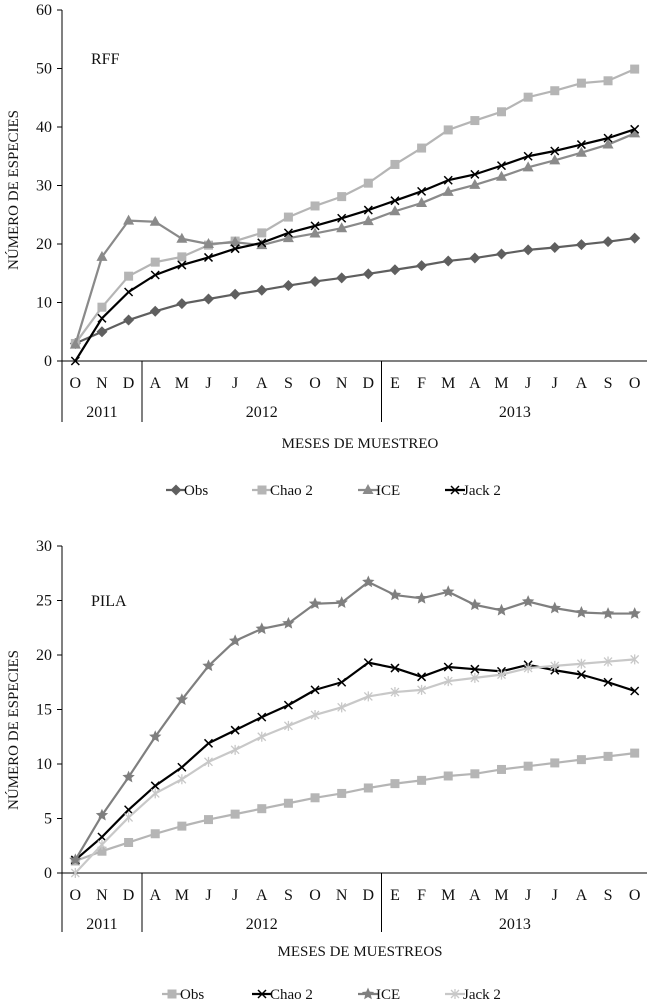 Image resolution: width=647 pixels, height=1003 pixels. Describe the element at coordinates (395, 895) in the screenshot. I see `chart-pila-x-tick-label: E` at that location.